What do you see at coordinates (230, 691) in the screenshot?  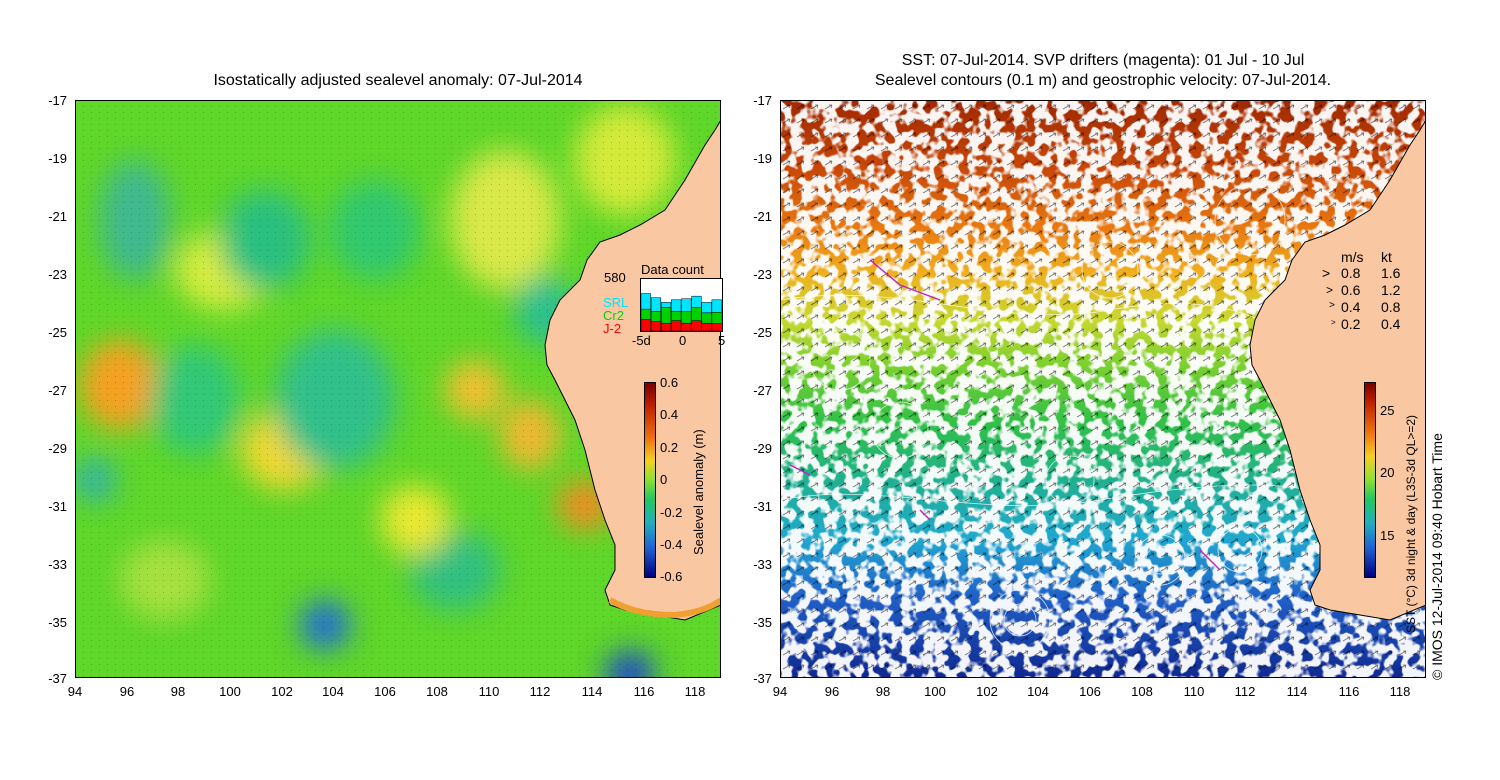 I see `left-x-tick: 100` at bounding box center [230, 691].